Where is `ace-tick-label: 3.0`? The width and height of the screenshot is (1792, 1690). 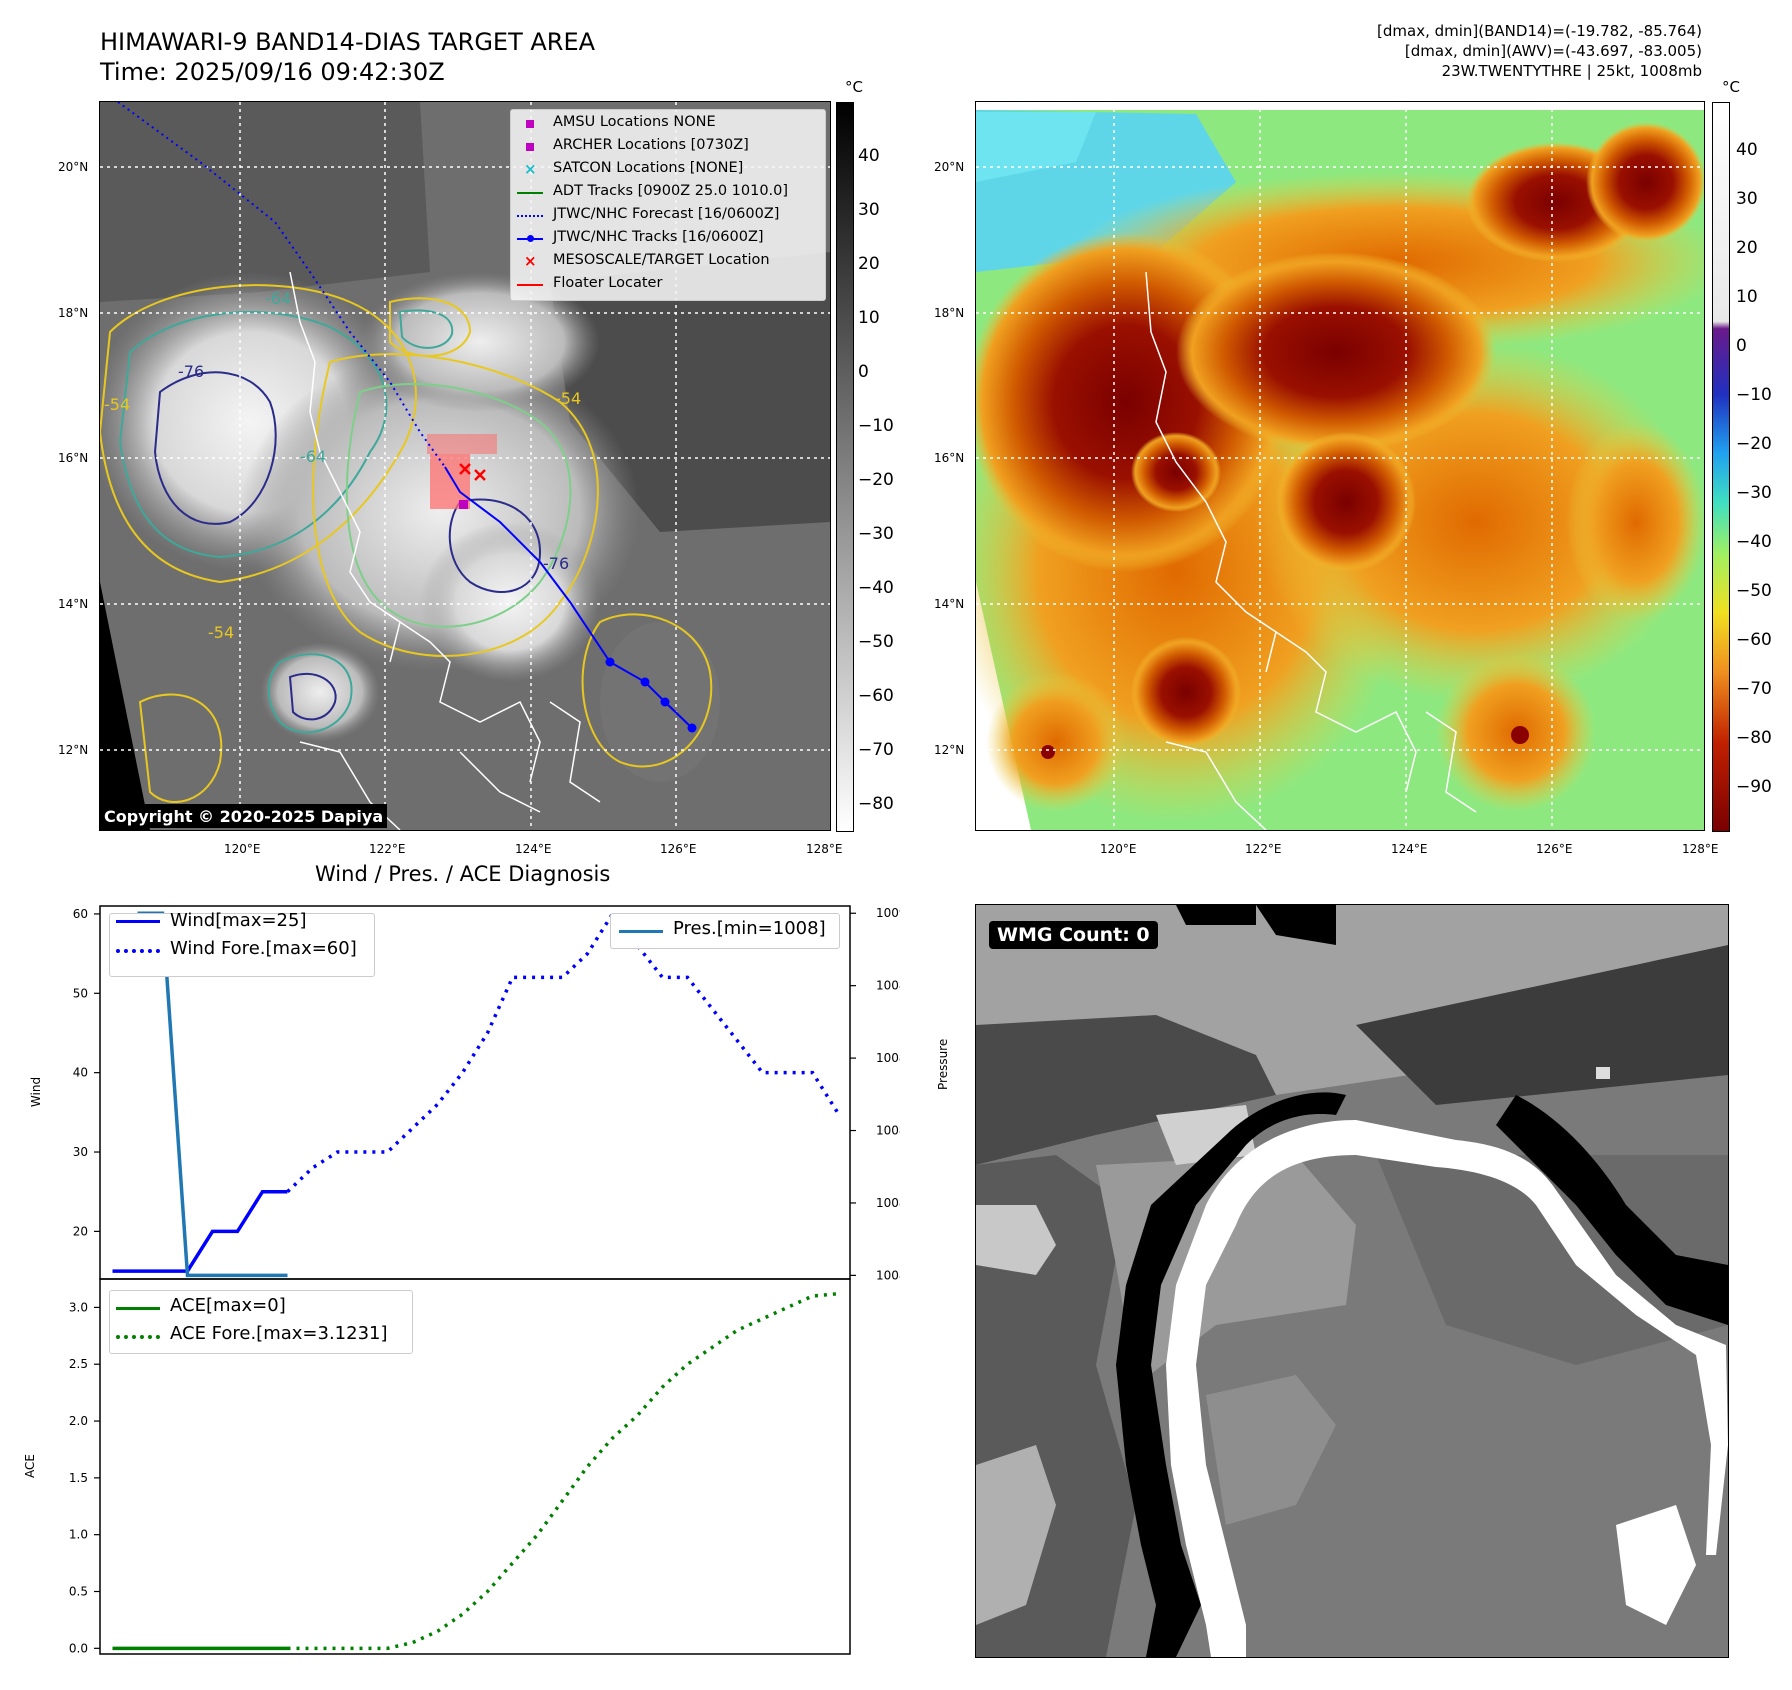 ace-tick-label: 3.0 is located at coordinates (78, 1307).